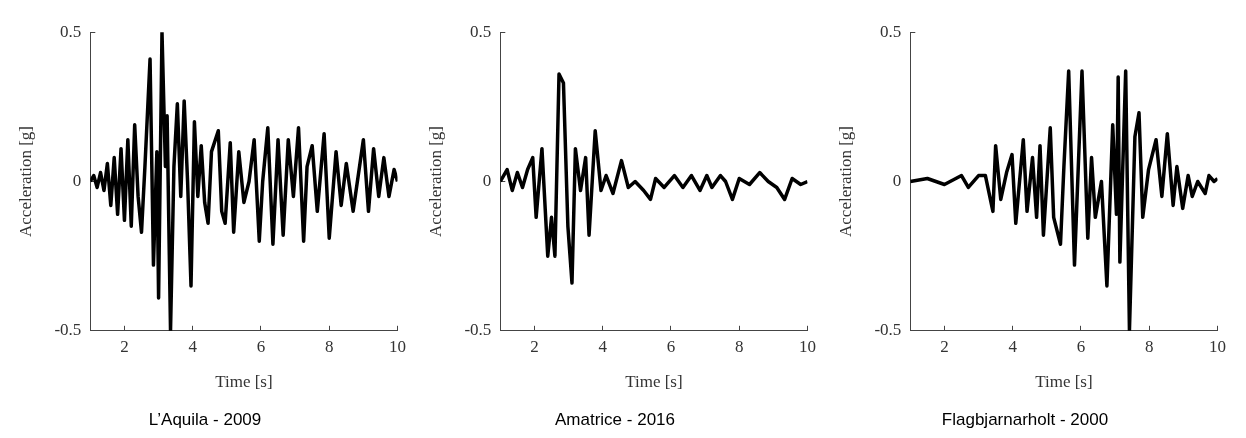 This screenshot has width=1246, height=438. I want to click on text: L’Aquila - 2009, so click(205, 420).